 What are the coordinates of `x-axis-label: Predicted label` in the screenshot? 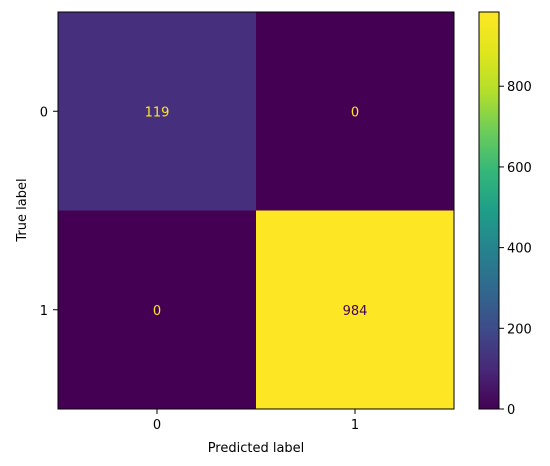 It's located at (256, 448).